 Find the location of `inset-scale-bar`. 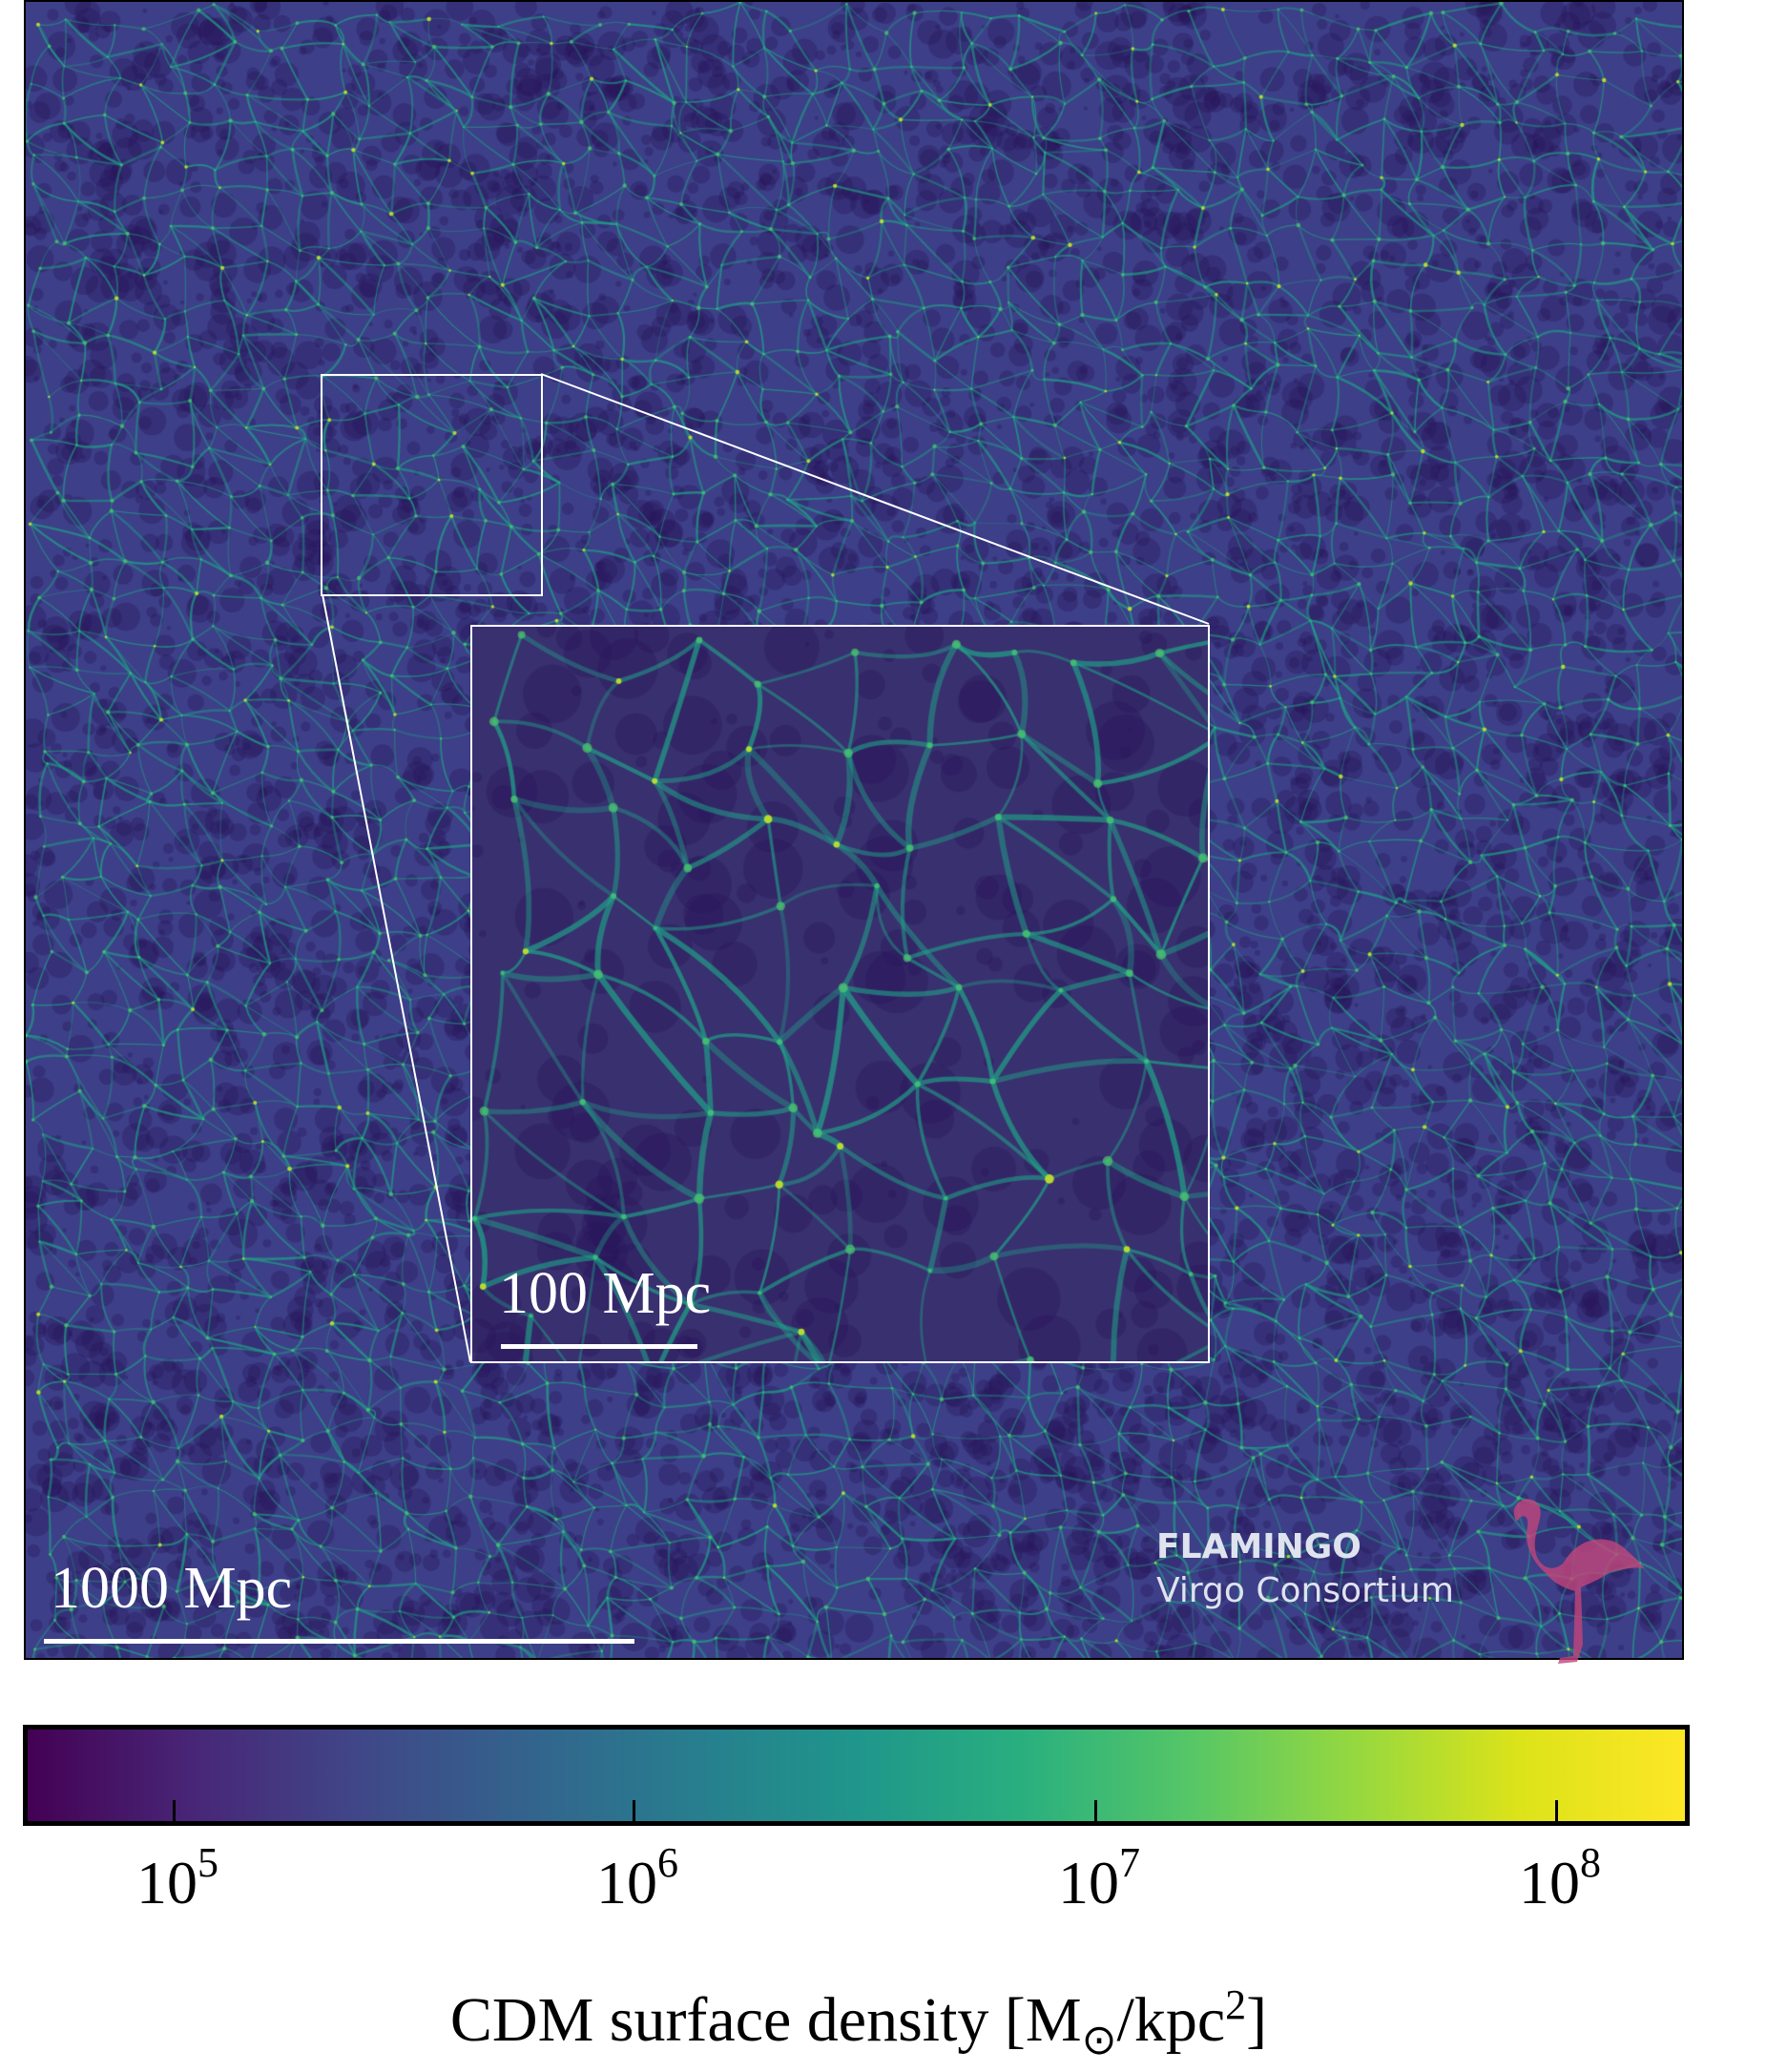

inset-scale-bar is located at coordinates (599, 1346).